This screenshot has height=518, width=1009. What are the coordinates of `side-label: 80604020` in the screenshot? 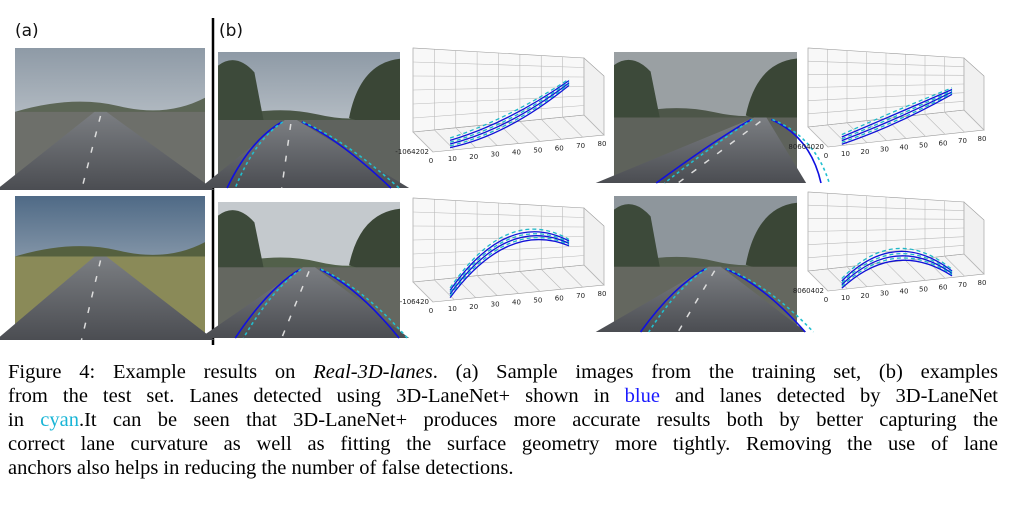 It's located at (806, 147).